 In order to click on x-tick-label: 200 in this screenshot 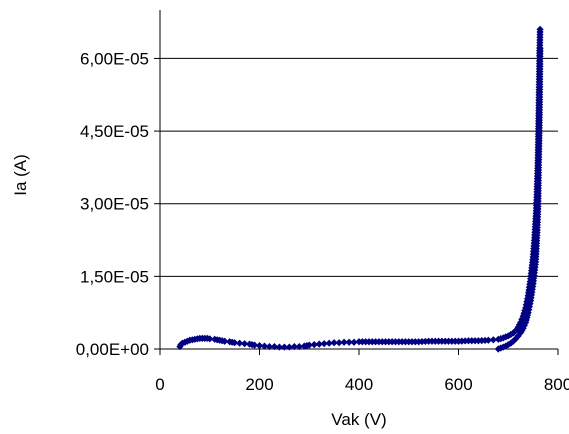, I will do `click(259, 384)`.